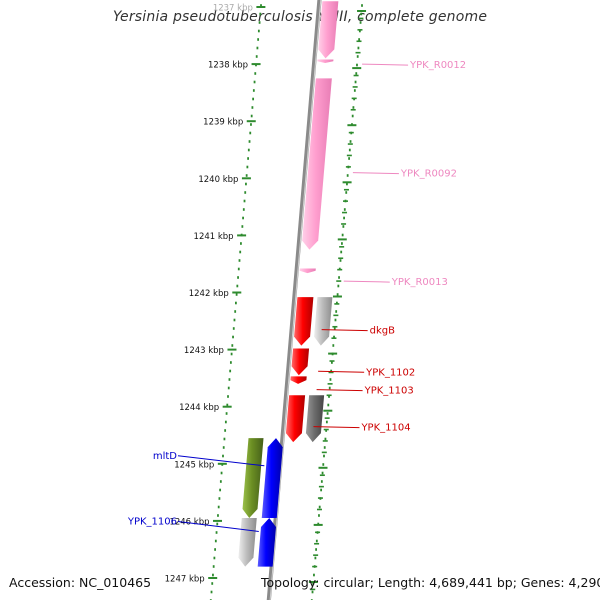  Describe the element at coordinates (307, 271) in the screenshot. I see `feature-ypk-r0013` at that location.